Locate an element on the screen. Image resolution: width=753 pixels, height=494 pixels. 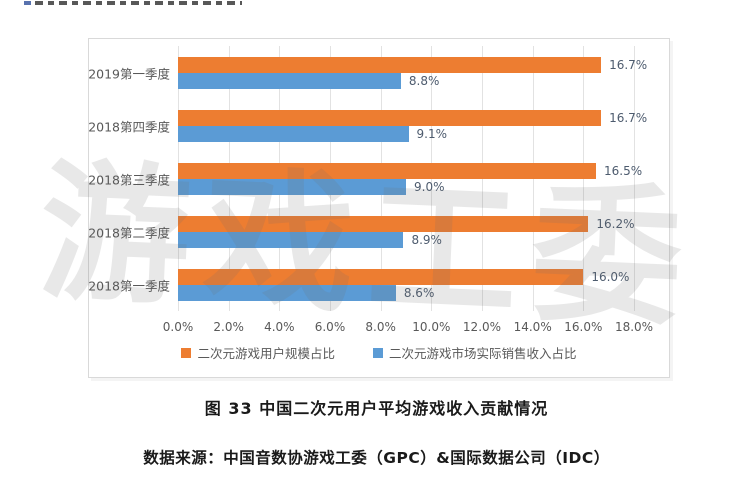
x-tick-label: 4.0% is located at coordinates (279, 327).